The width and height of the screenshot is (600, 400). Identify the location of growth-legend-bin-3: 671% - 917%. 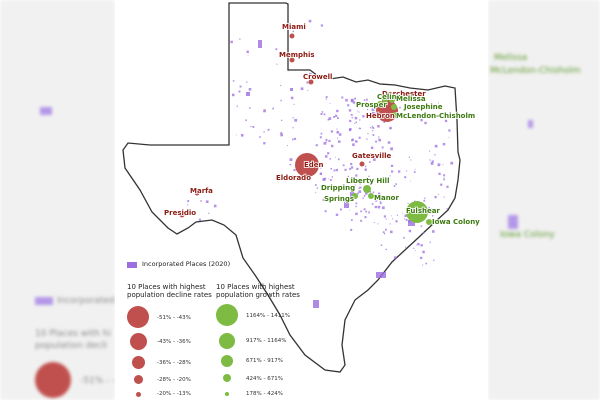
(264, 361).